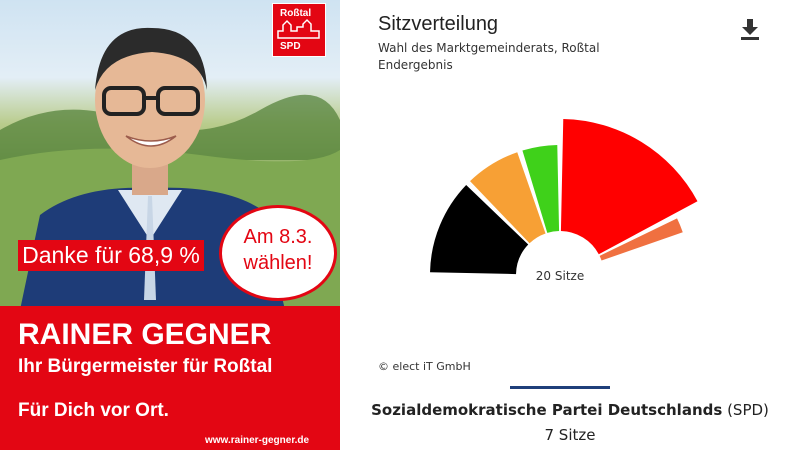 This screenshot has width=800, height=450. I want to click on town-silhouette-icon, so click(298, 28).